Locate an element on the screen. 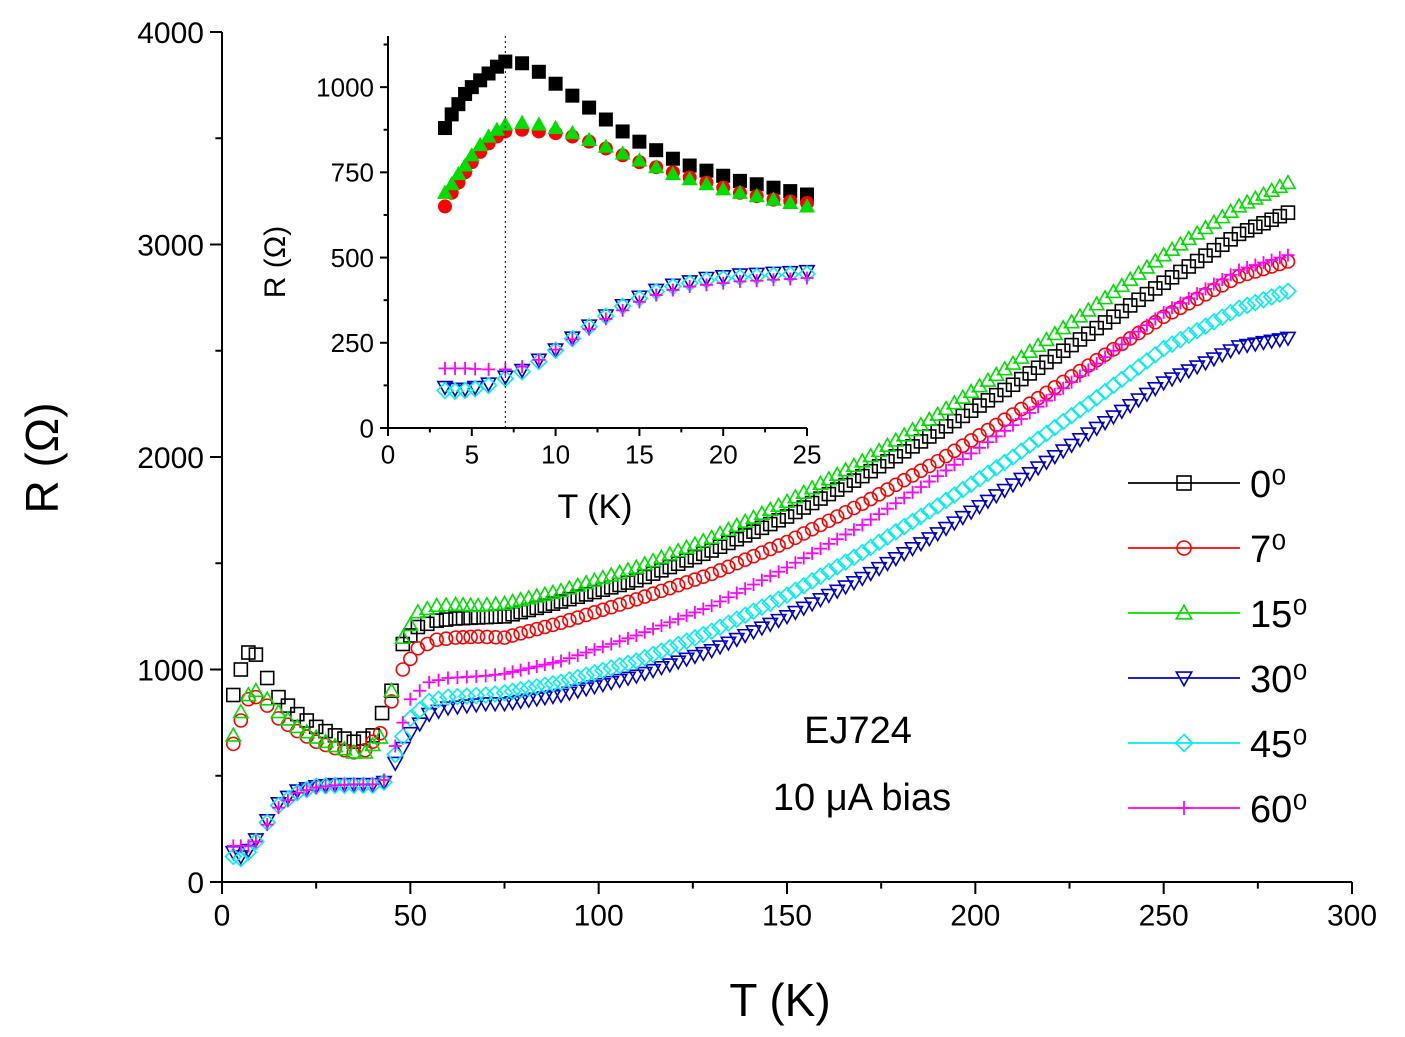 The height and width of the screenshot is (1037, 1405). x-tick-label: 0 is located at coordinates (388, 454).